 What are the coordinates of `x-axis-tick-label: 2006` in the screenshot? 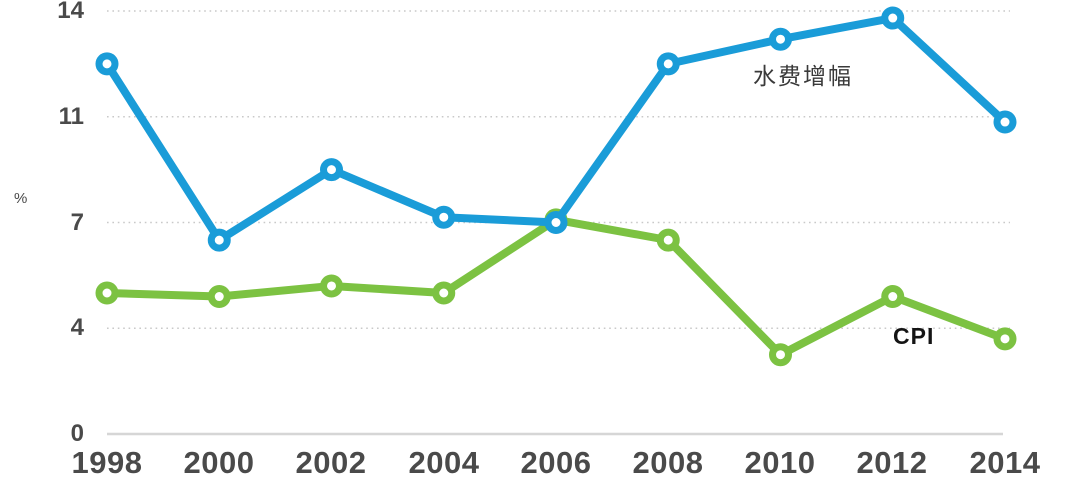 It's located at (556, 462).